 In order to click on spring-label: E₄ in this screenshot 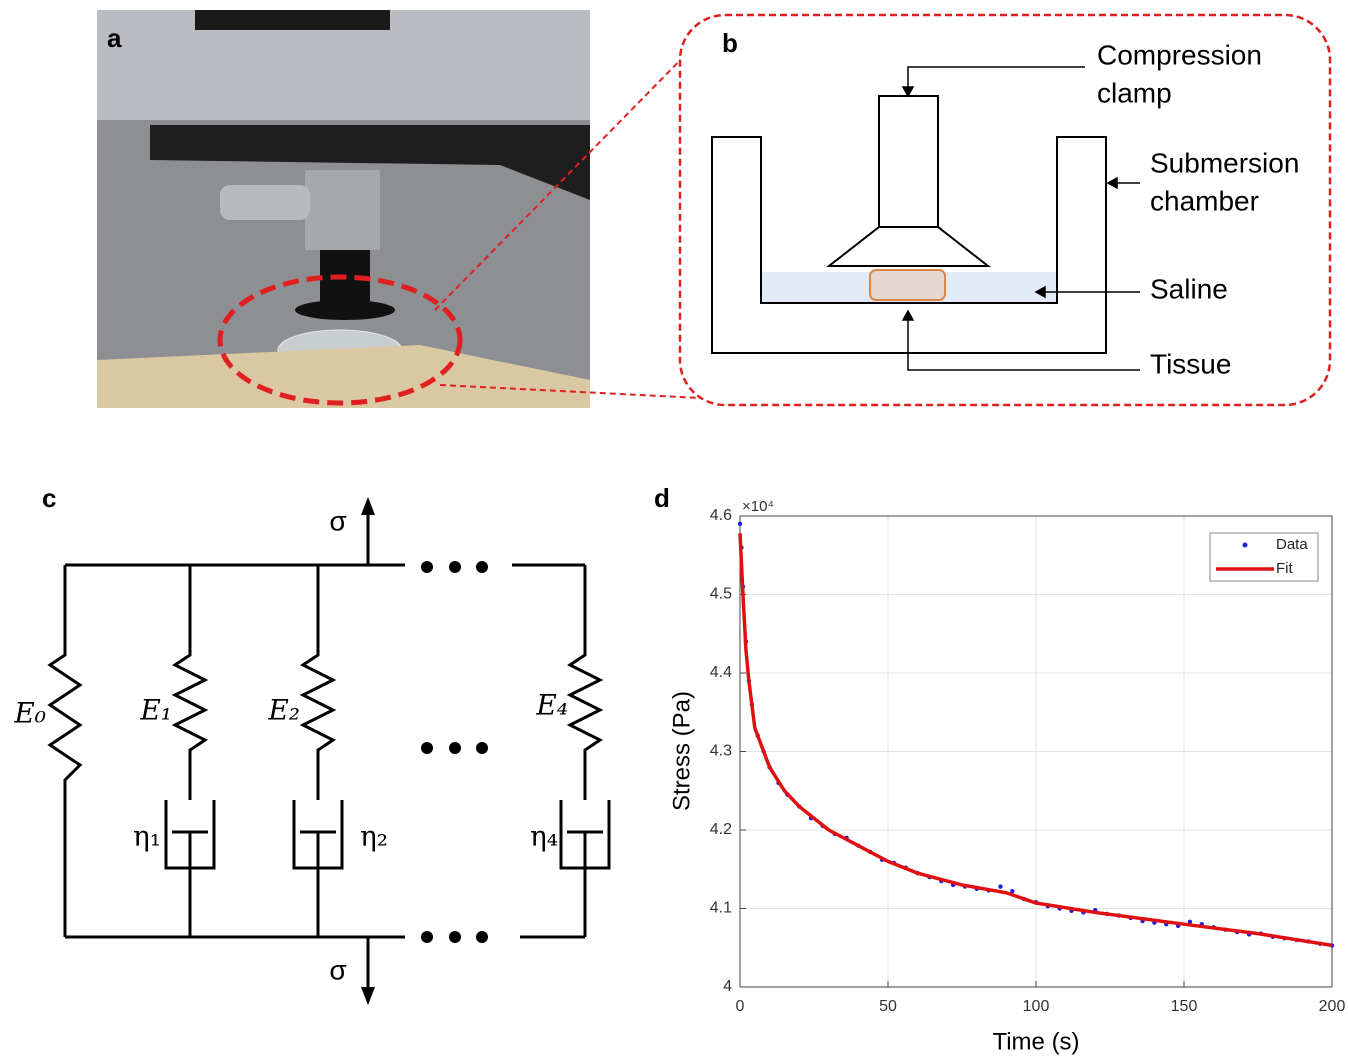, I will do `click(551, 705)`.